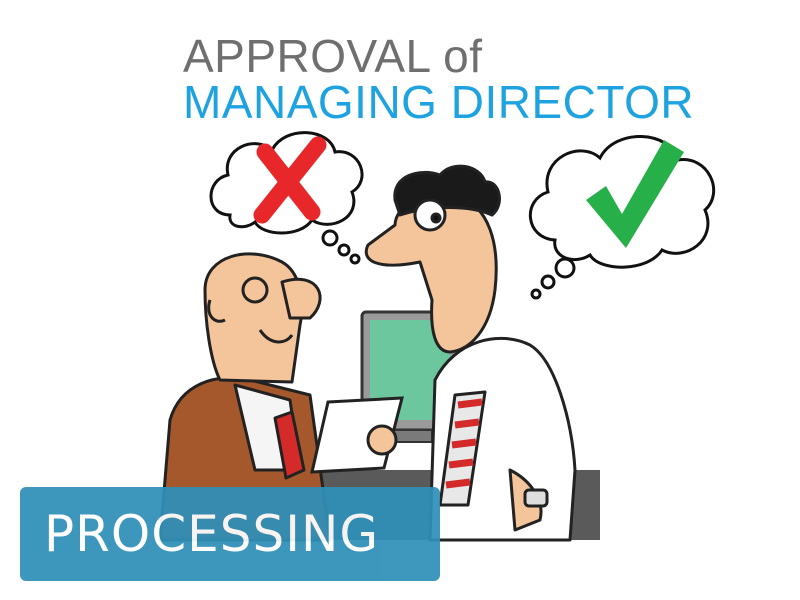 This screenshot has height=600, width=800. Describe the element at coordinates (635, 194) in the screenshot. I see `green-check-icon` at that location.